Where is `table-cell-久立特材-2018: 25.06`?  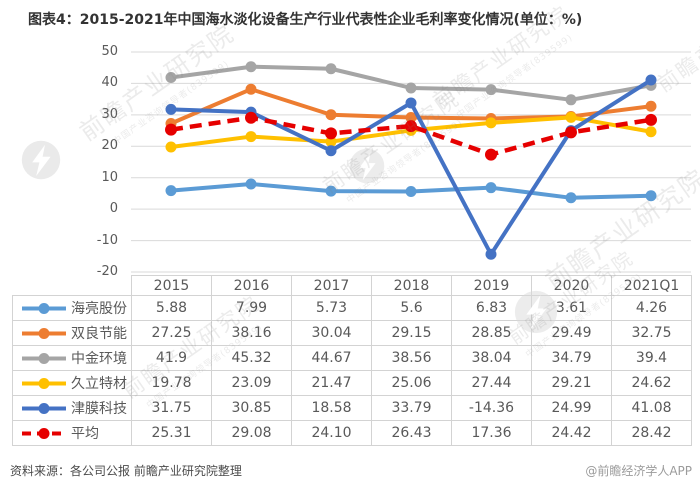
table-cell-久立特材-2018: 25.06 is located at coordinates (411, 383).